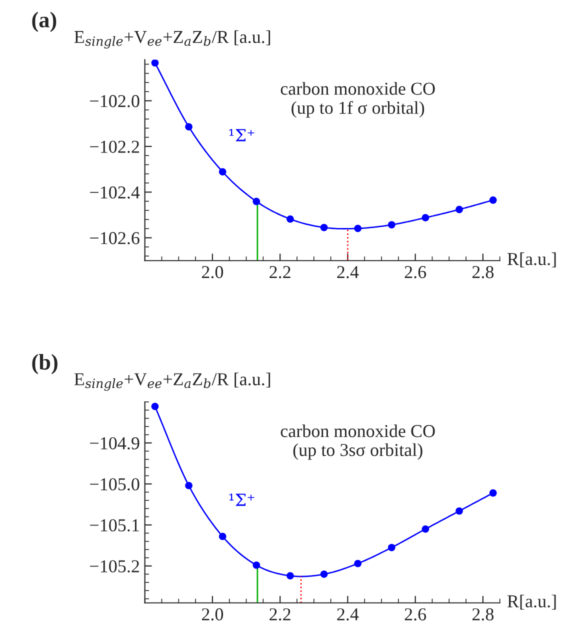  What do you see at coordinates (44, 22) in the screenshot?
I see `chart-title: (a)` at bounding box center [44, 22].